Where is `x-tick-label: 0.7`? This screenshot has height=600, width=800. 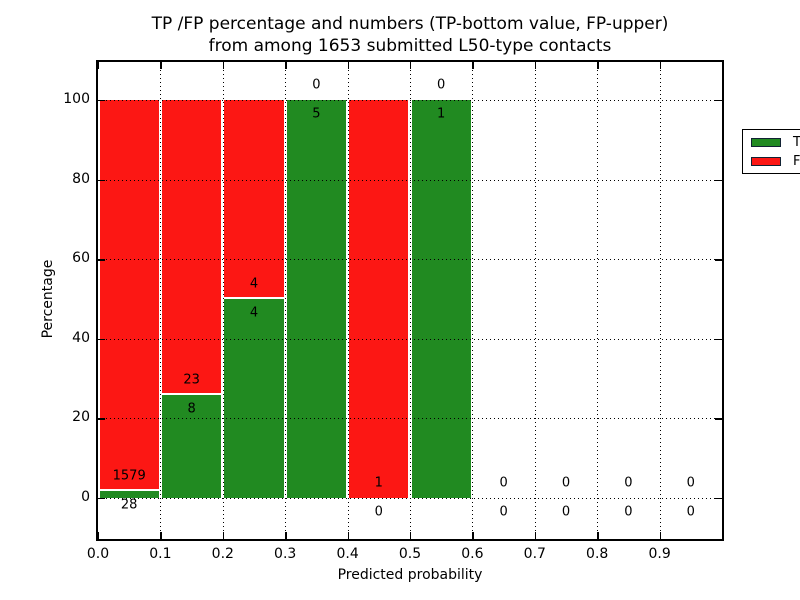 x-tick-label: 0.7 is located at coordinates (534, 554).